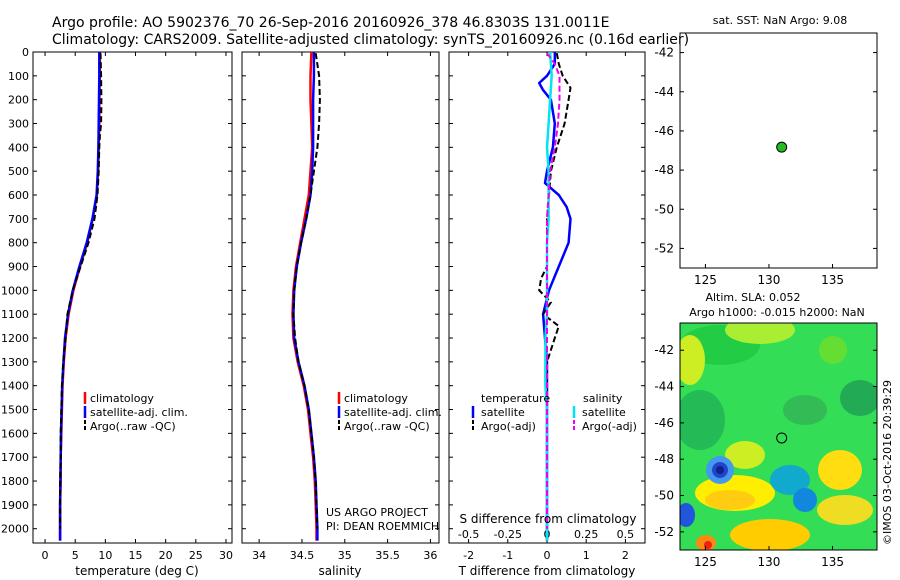 The height and width of the screenshot is (580, 900). I want to click on pi-label: PI: DEAN ROEMMICH, so click(382, 526).